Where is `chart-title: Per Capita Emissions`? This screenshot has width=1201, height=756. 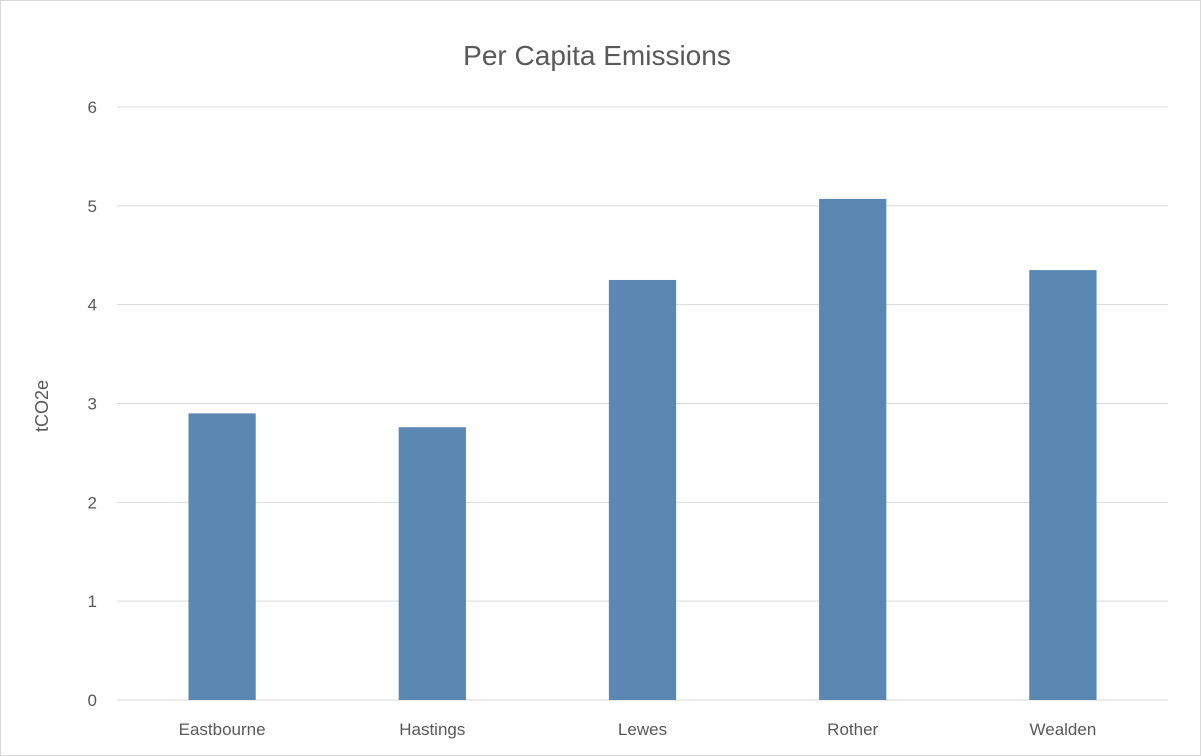 chart-title: Per Capita Emissions is located at coordinates (597, 55).